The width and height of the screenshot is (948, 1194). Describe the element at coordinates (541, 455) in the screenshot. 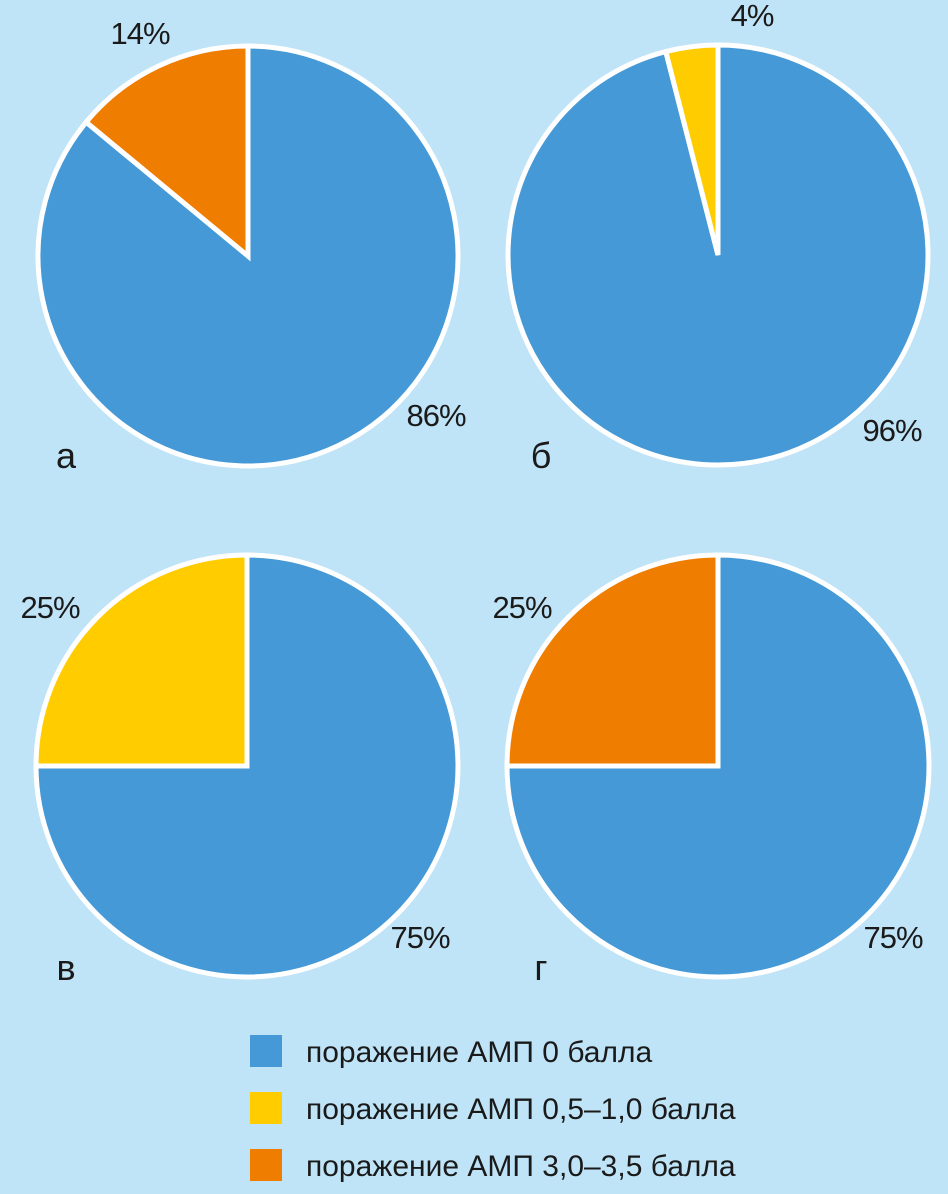

I see `panel-letter: б` at that location.